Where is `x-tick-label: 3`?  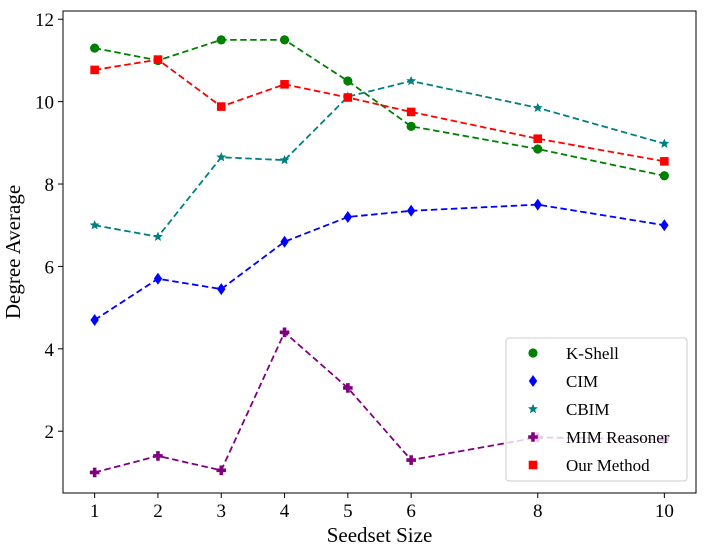 x-tick-label: 3 is located at coordinates (222, 511).